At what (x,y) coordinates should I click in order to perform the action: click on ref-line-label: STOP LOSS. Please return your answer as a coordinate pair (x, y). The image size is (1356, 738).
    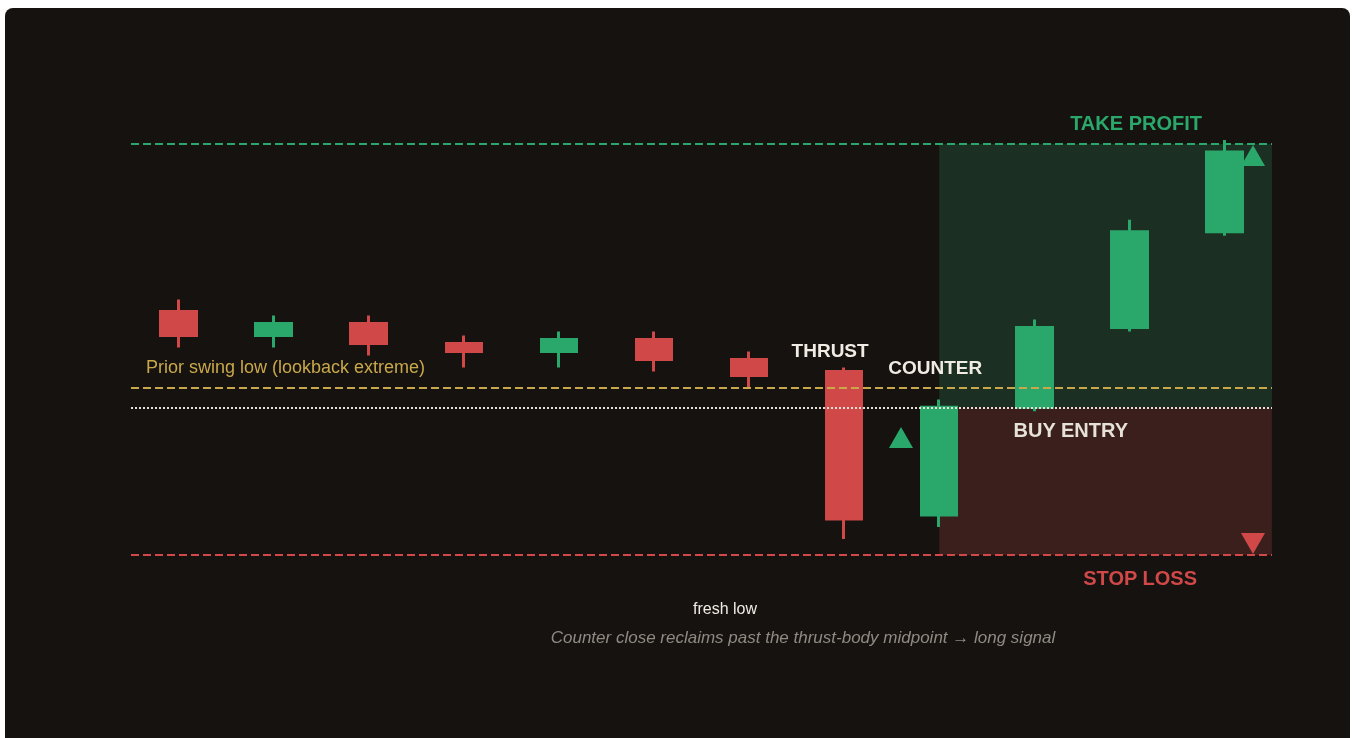
    Looking at the image, I should click on (1140, 578).